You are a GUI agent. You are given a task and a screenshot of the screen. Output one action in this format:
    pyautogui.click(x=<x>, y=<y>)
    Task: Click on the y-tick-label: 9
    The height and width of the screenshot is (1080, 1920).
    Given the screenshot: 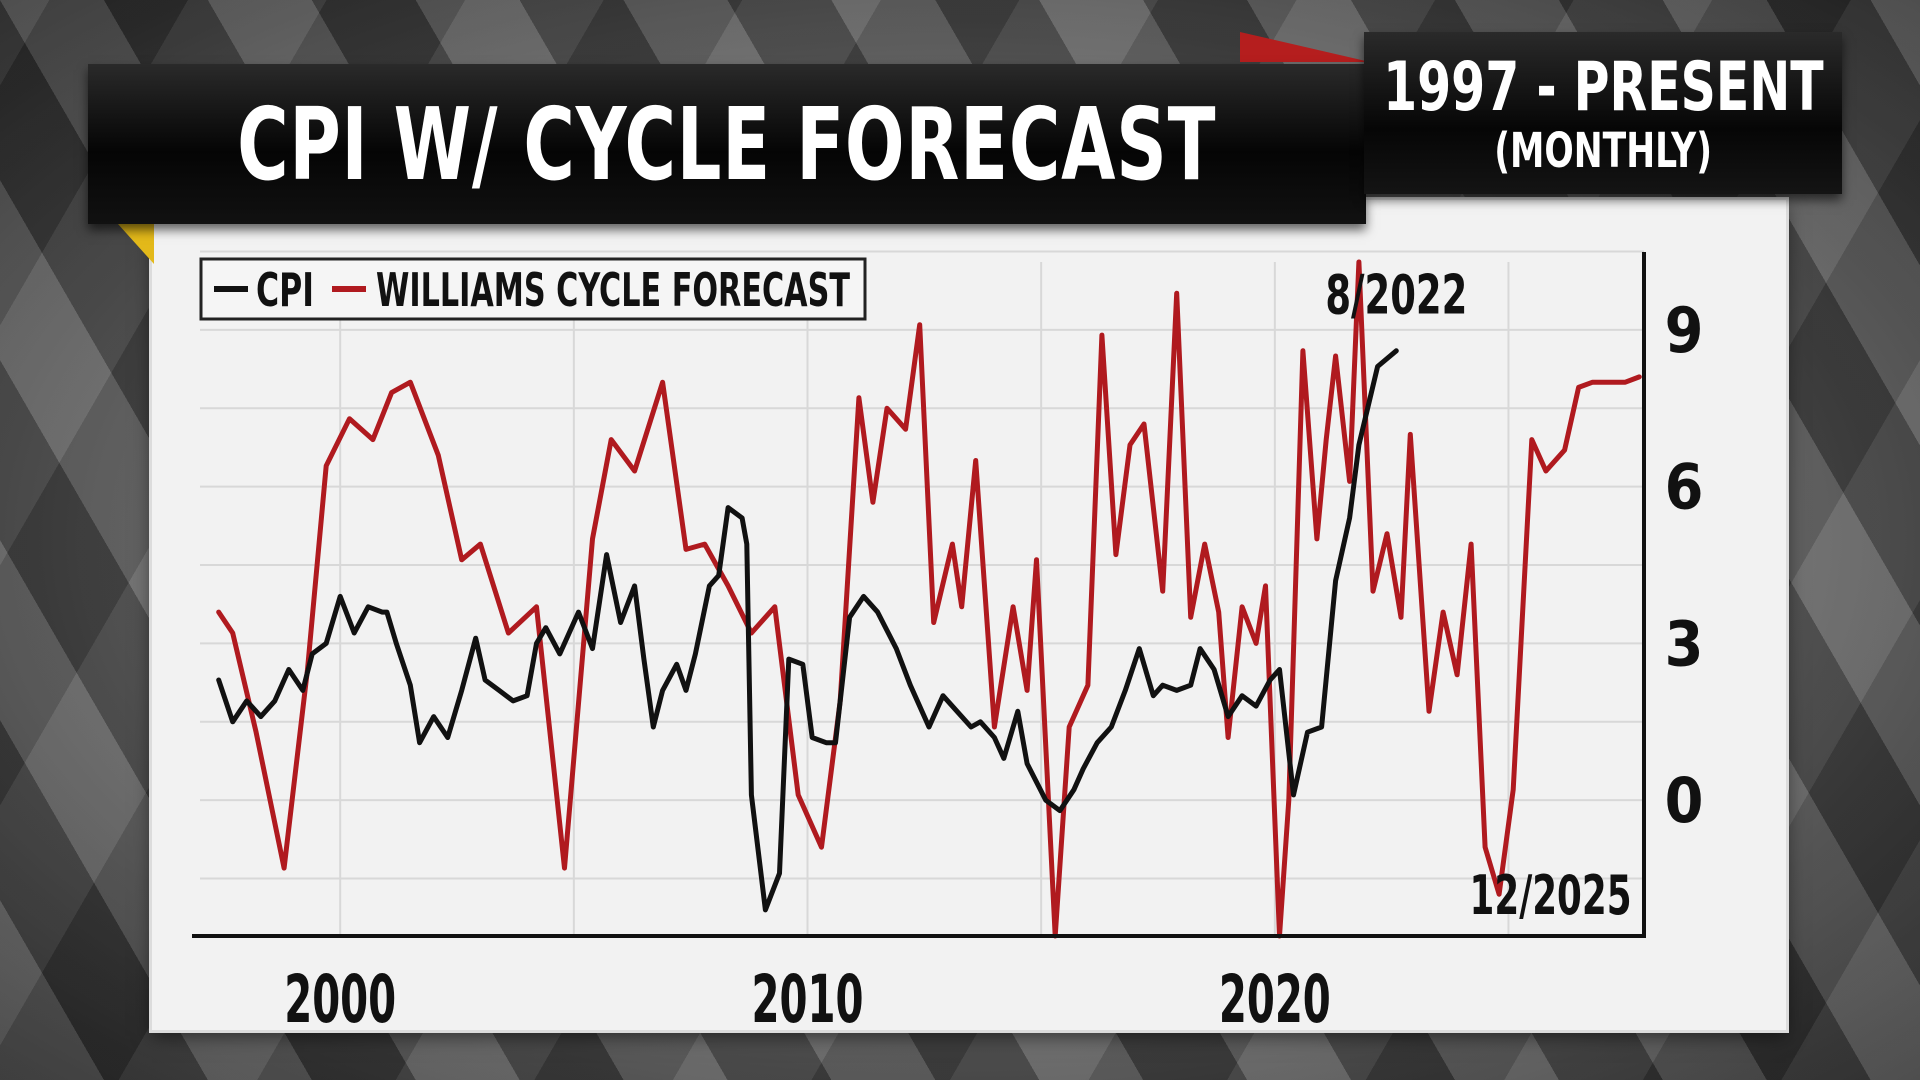 What is the action you would take?
    pyautogui.click(x=1684, y=330)
    